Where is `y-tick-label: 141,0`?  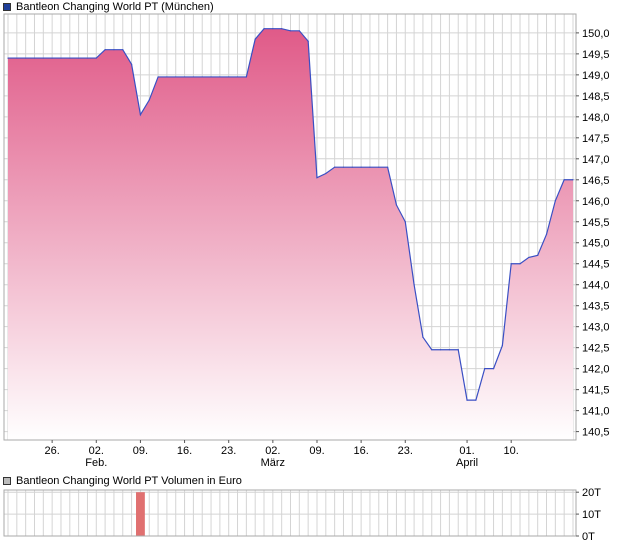 y-tick-label: 141,0 is located at coordinates (596, 412).